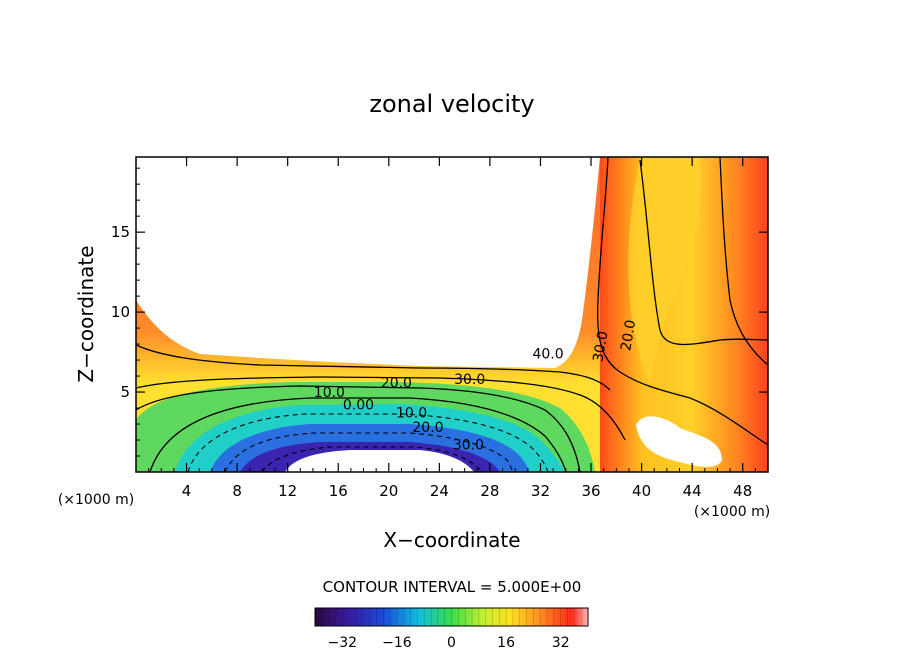 Image resolution: width=904 pixels, height=654 pixels. Describe the element at coordinates (506, 643) in the screenshot. I see `colorbar-tick-label: 16` at that location.